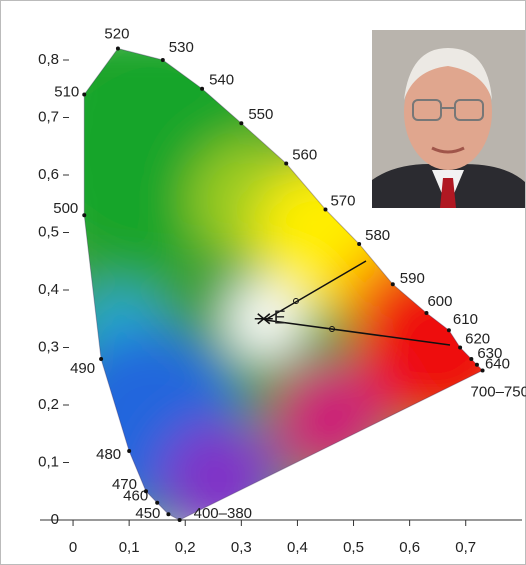 This screenshot has width=526, height=565. What do you see at coordinates (223, 513) in the screenshot?
I see `wavelength-label: 400–380` at bounding box center [223, 513].